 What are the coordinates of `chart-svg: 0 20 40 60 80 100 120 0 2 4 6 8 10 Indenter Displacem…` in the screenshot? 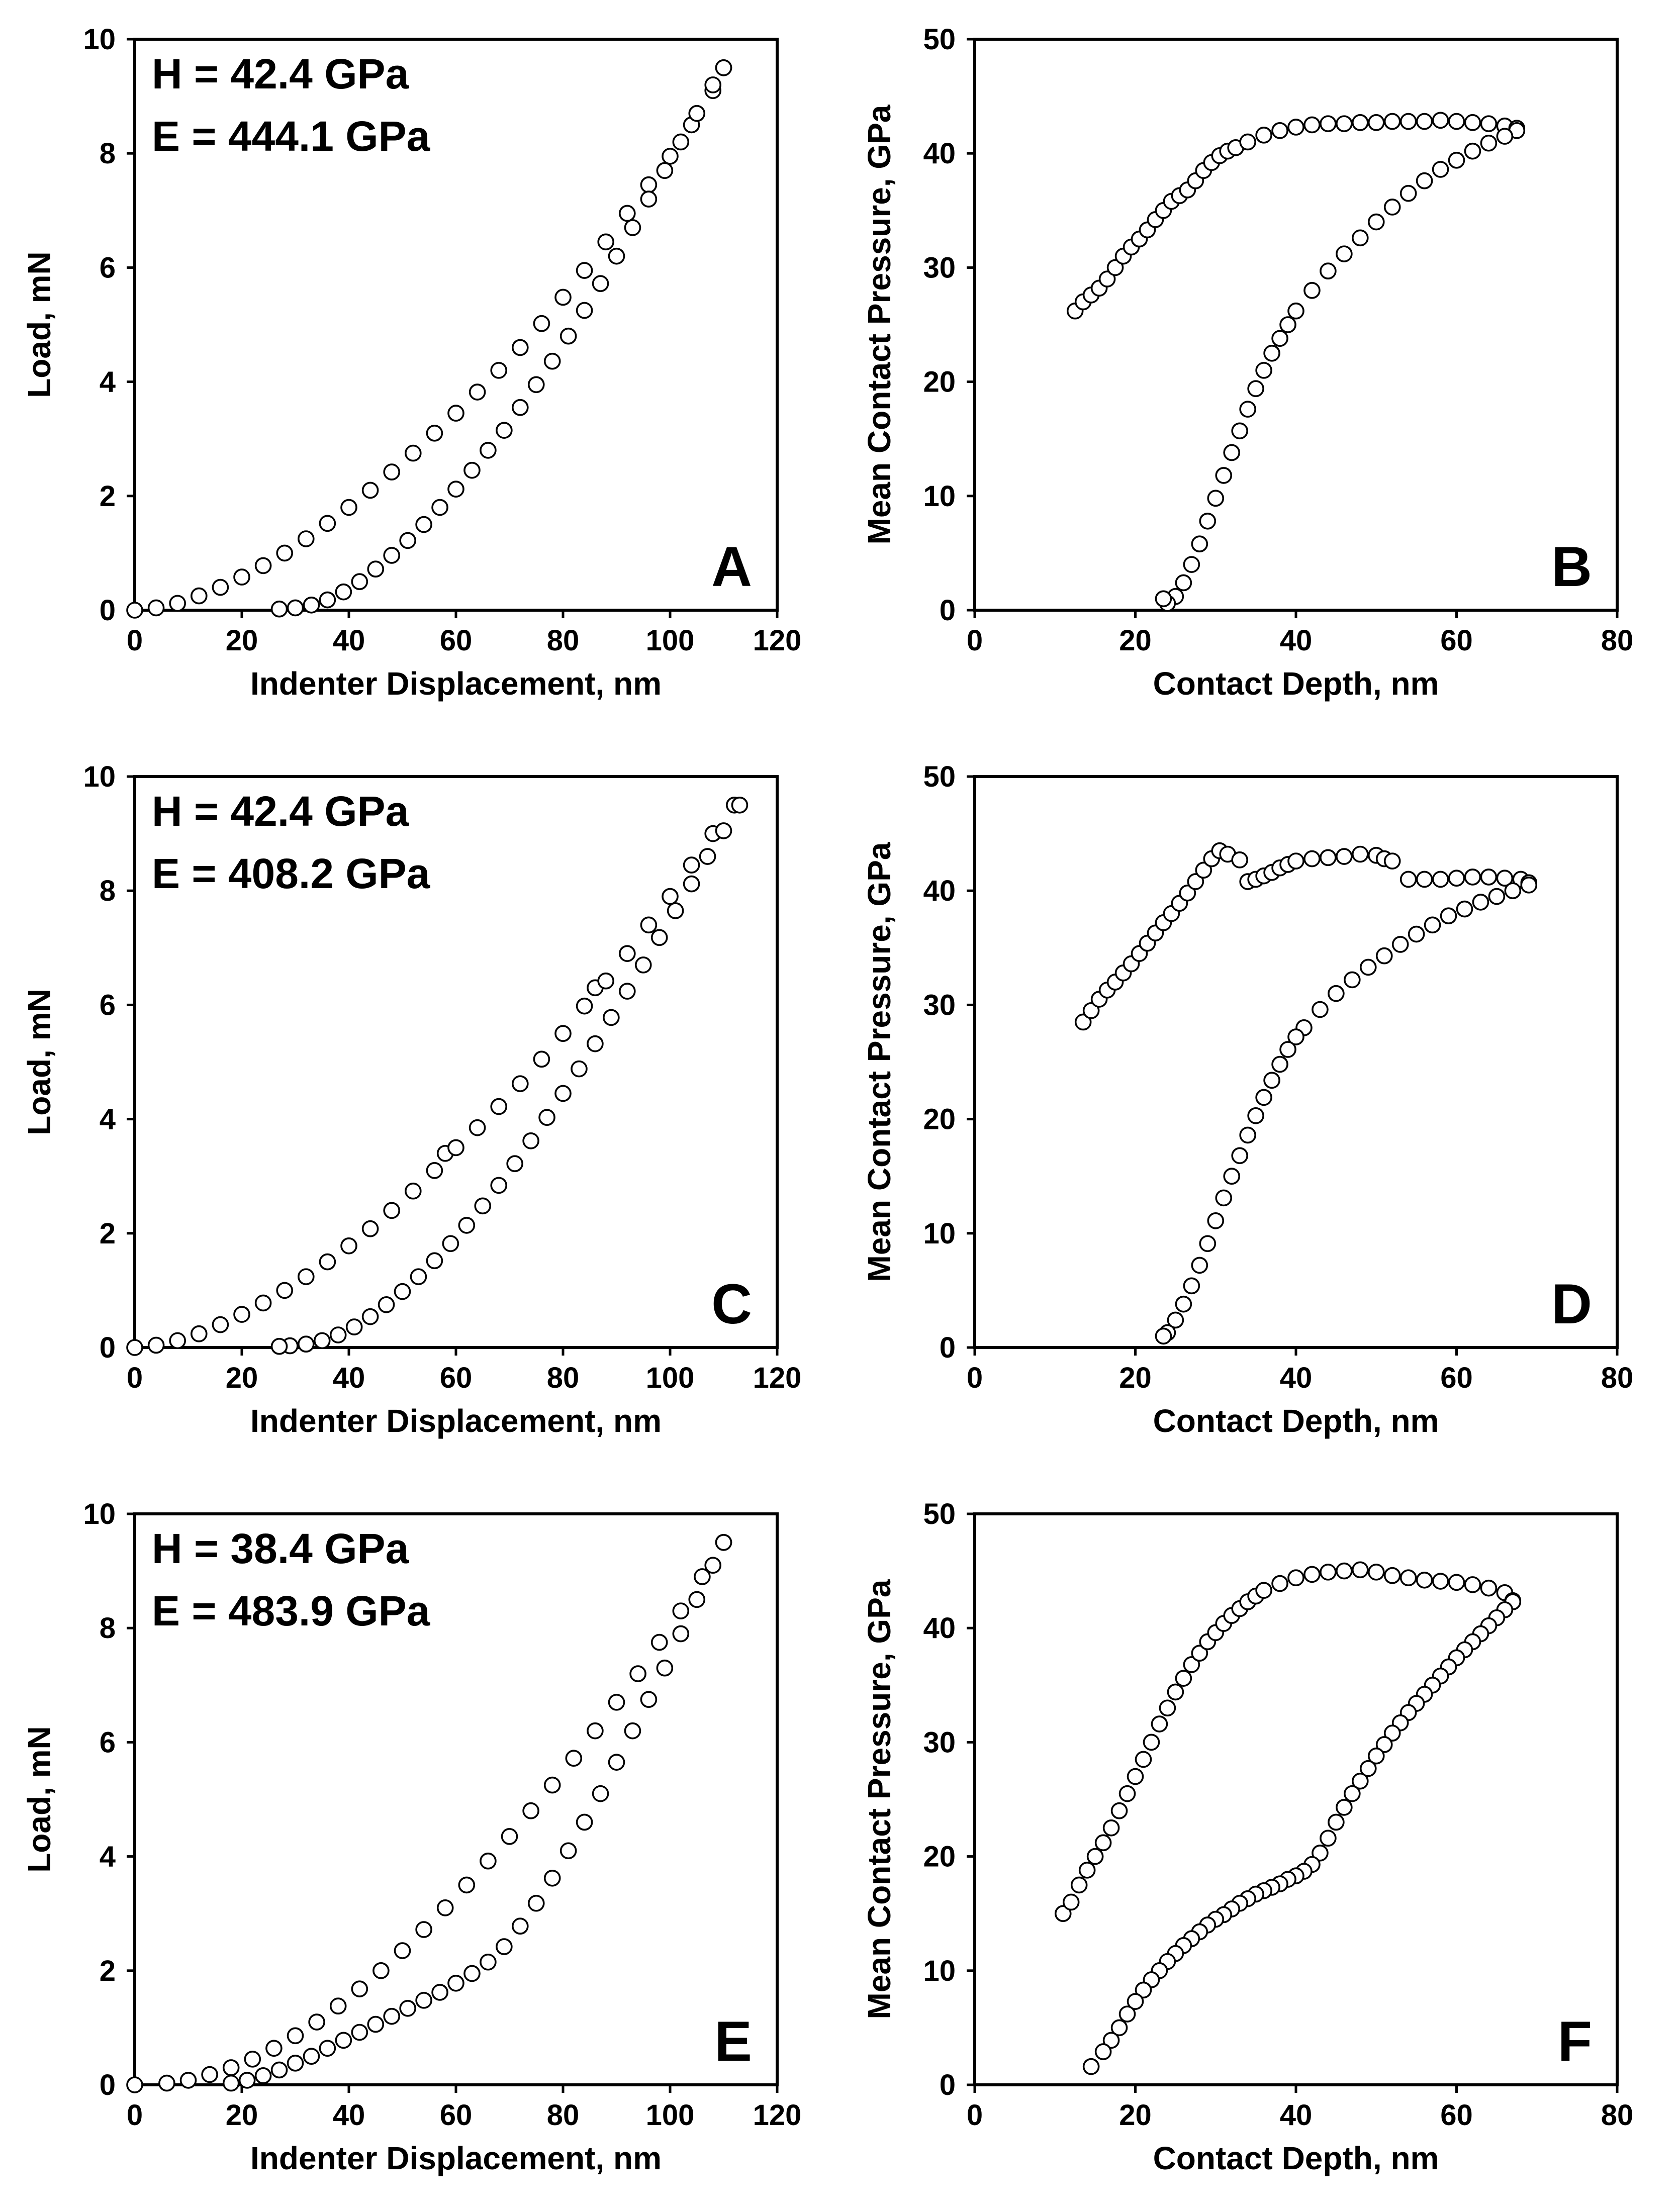 It's located at (411, 1837).